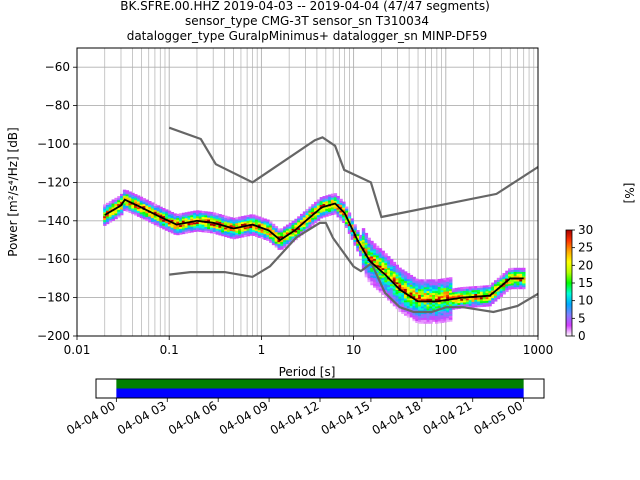  What do you see at coordinates (353, 350) in the screenshot?
I see `x-tick-label: 10` at bounding box center [353, 350].